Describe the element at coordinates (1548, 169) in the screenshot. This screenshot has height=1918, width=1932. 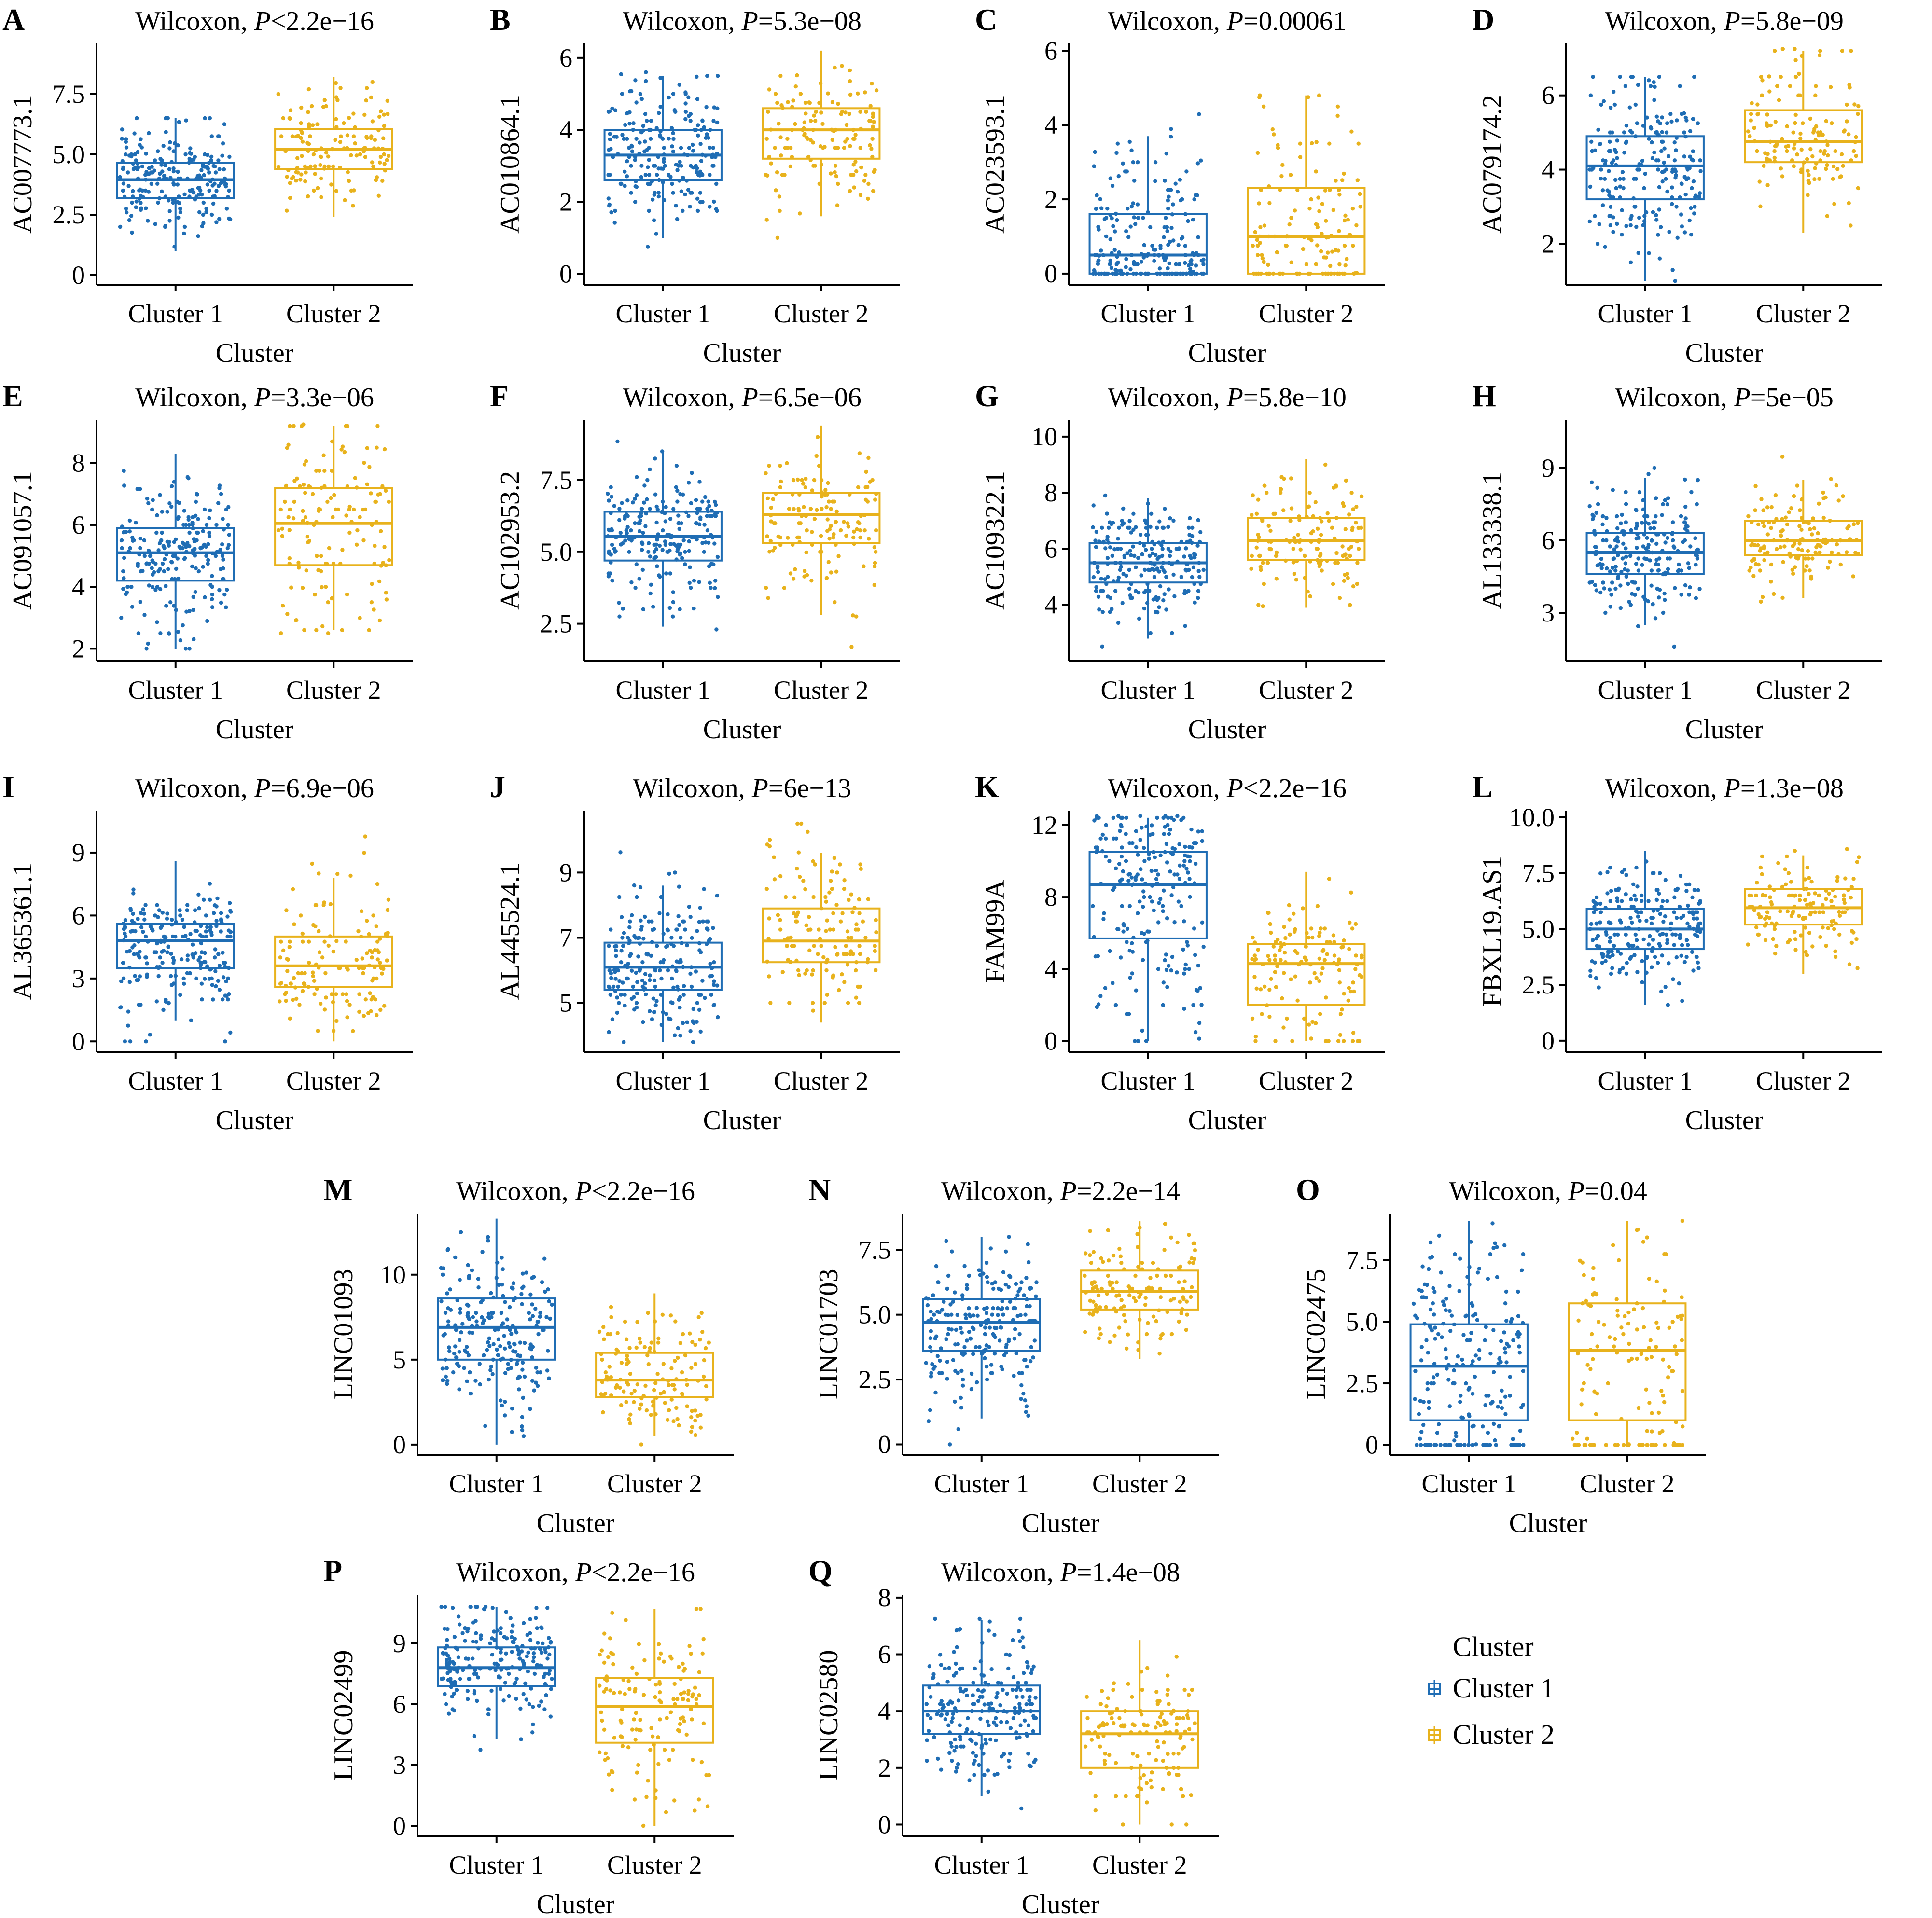
I see `y-tick-label-d: 4` at that location.